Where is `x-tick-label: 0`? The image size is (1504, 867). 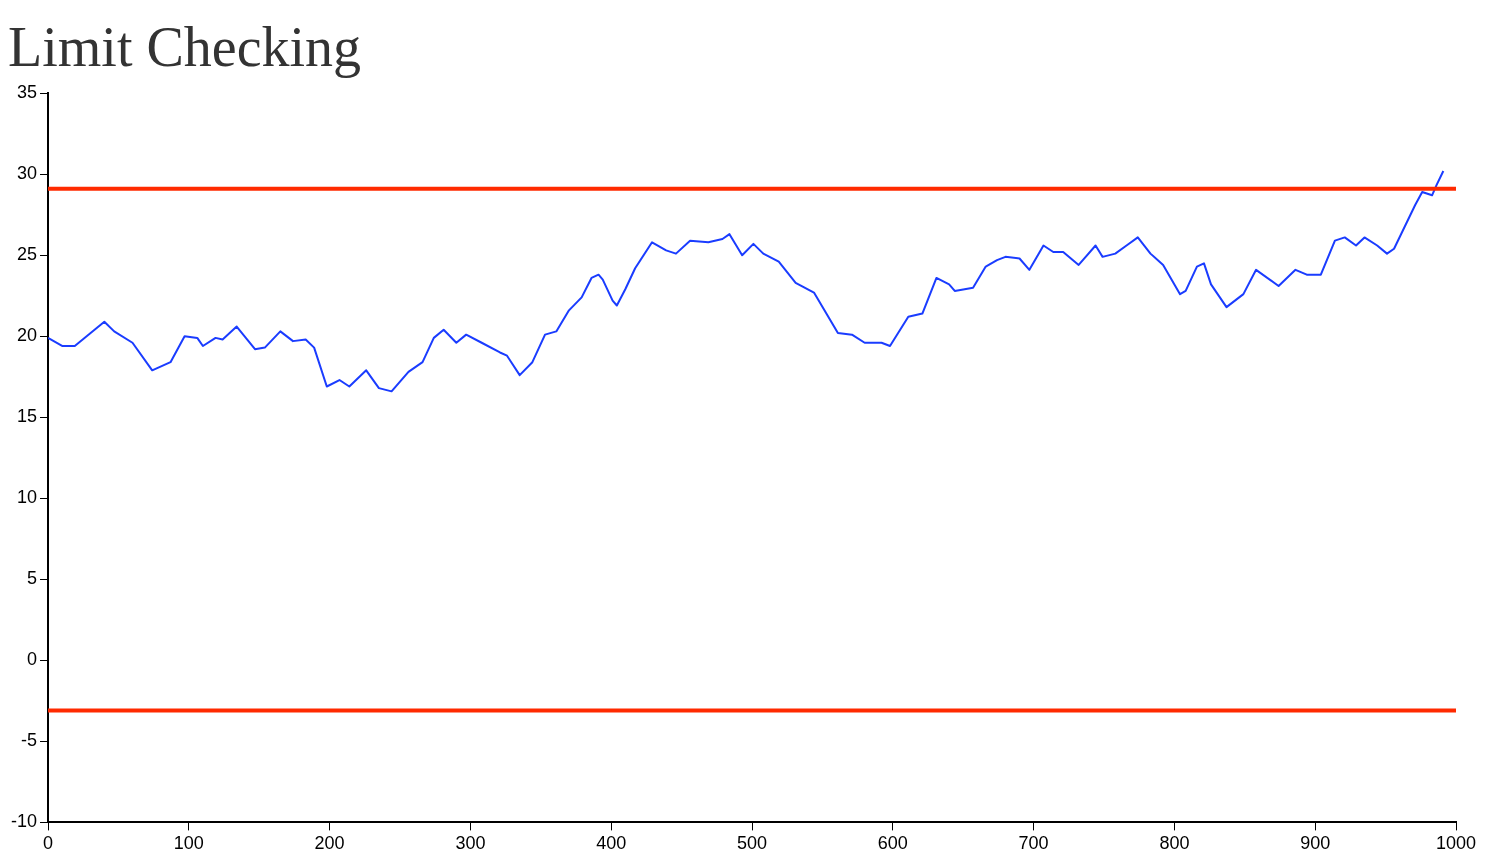 x-tick-label: 0 is located at coordinates (48, 843).